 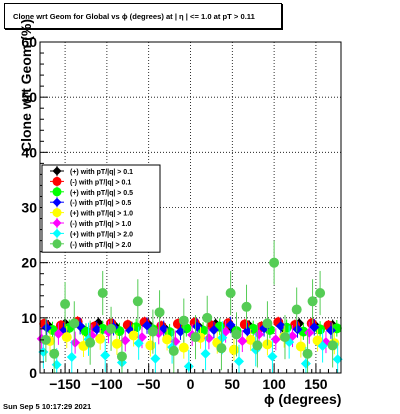 I want to click on y-tick-label: 50, so click(x=29, y=97).